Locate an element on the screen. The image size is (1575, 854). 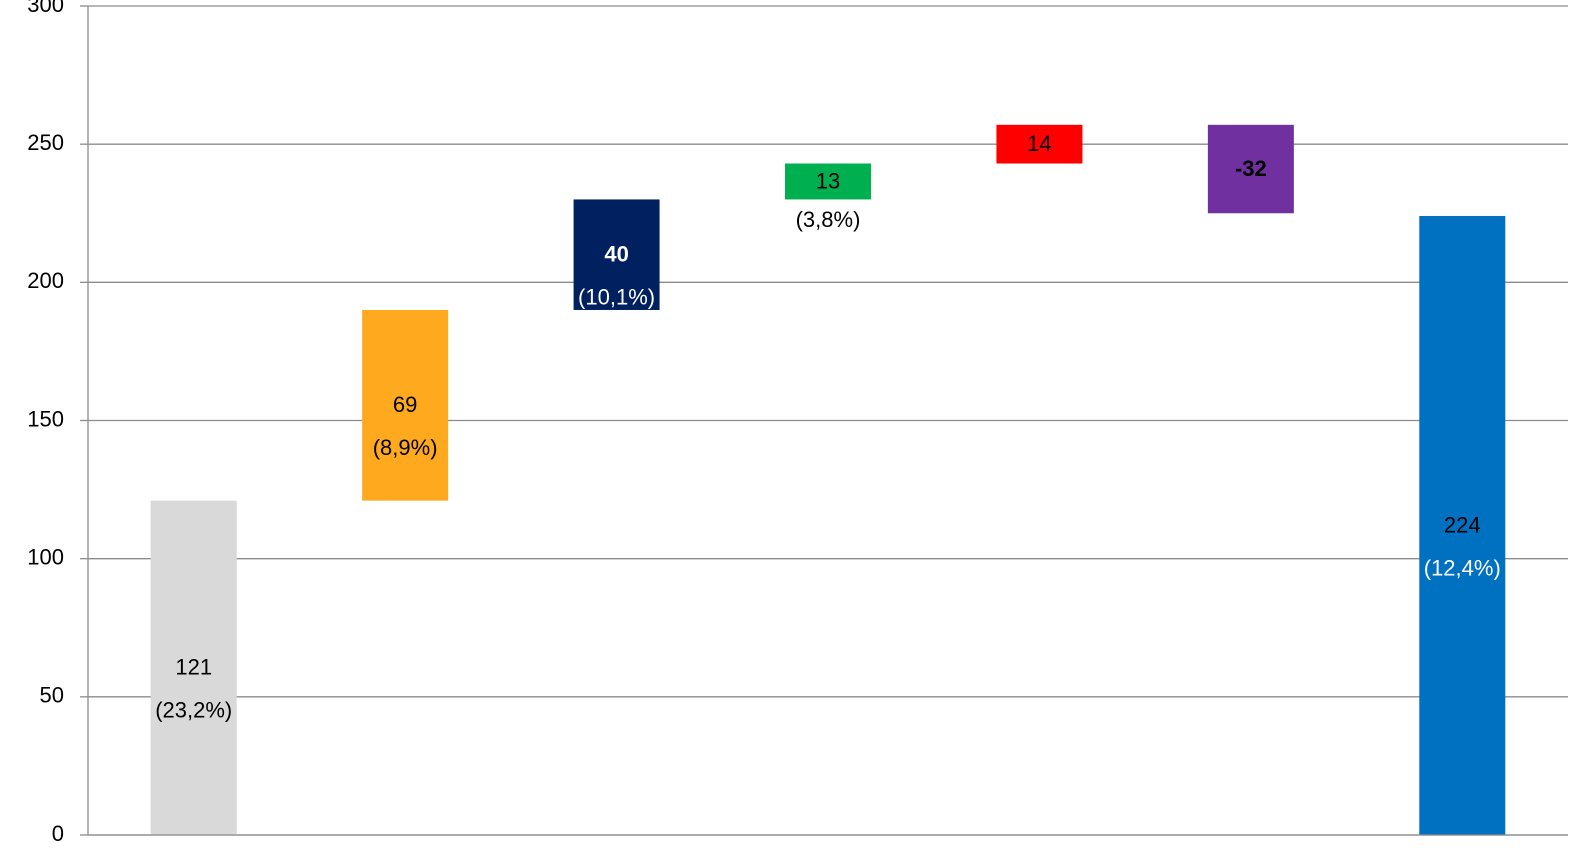
percent-label: (23,2%) is located at coordinates (193, 710).